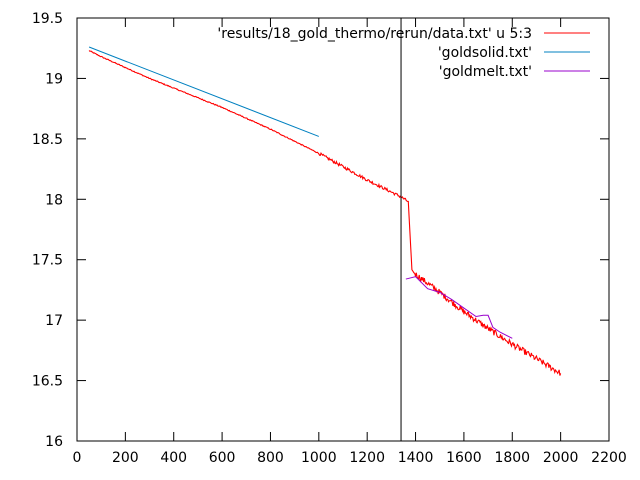 The height and width of the screenshot is (480, 640). I want to click on x-tick-label: 800, so click(270, 458).